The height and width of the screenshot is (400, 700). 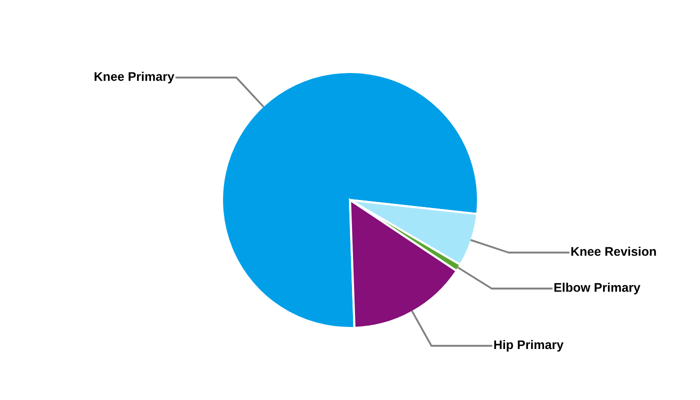 What do you see at coordinates (529, 346) in the screenshot?
I see `slice-label: Hip Primary` at bounding box center [529, 346].